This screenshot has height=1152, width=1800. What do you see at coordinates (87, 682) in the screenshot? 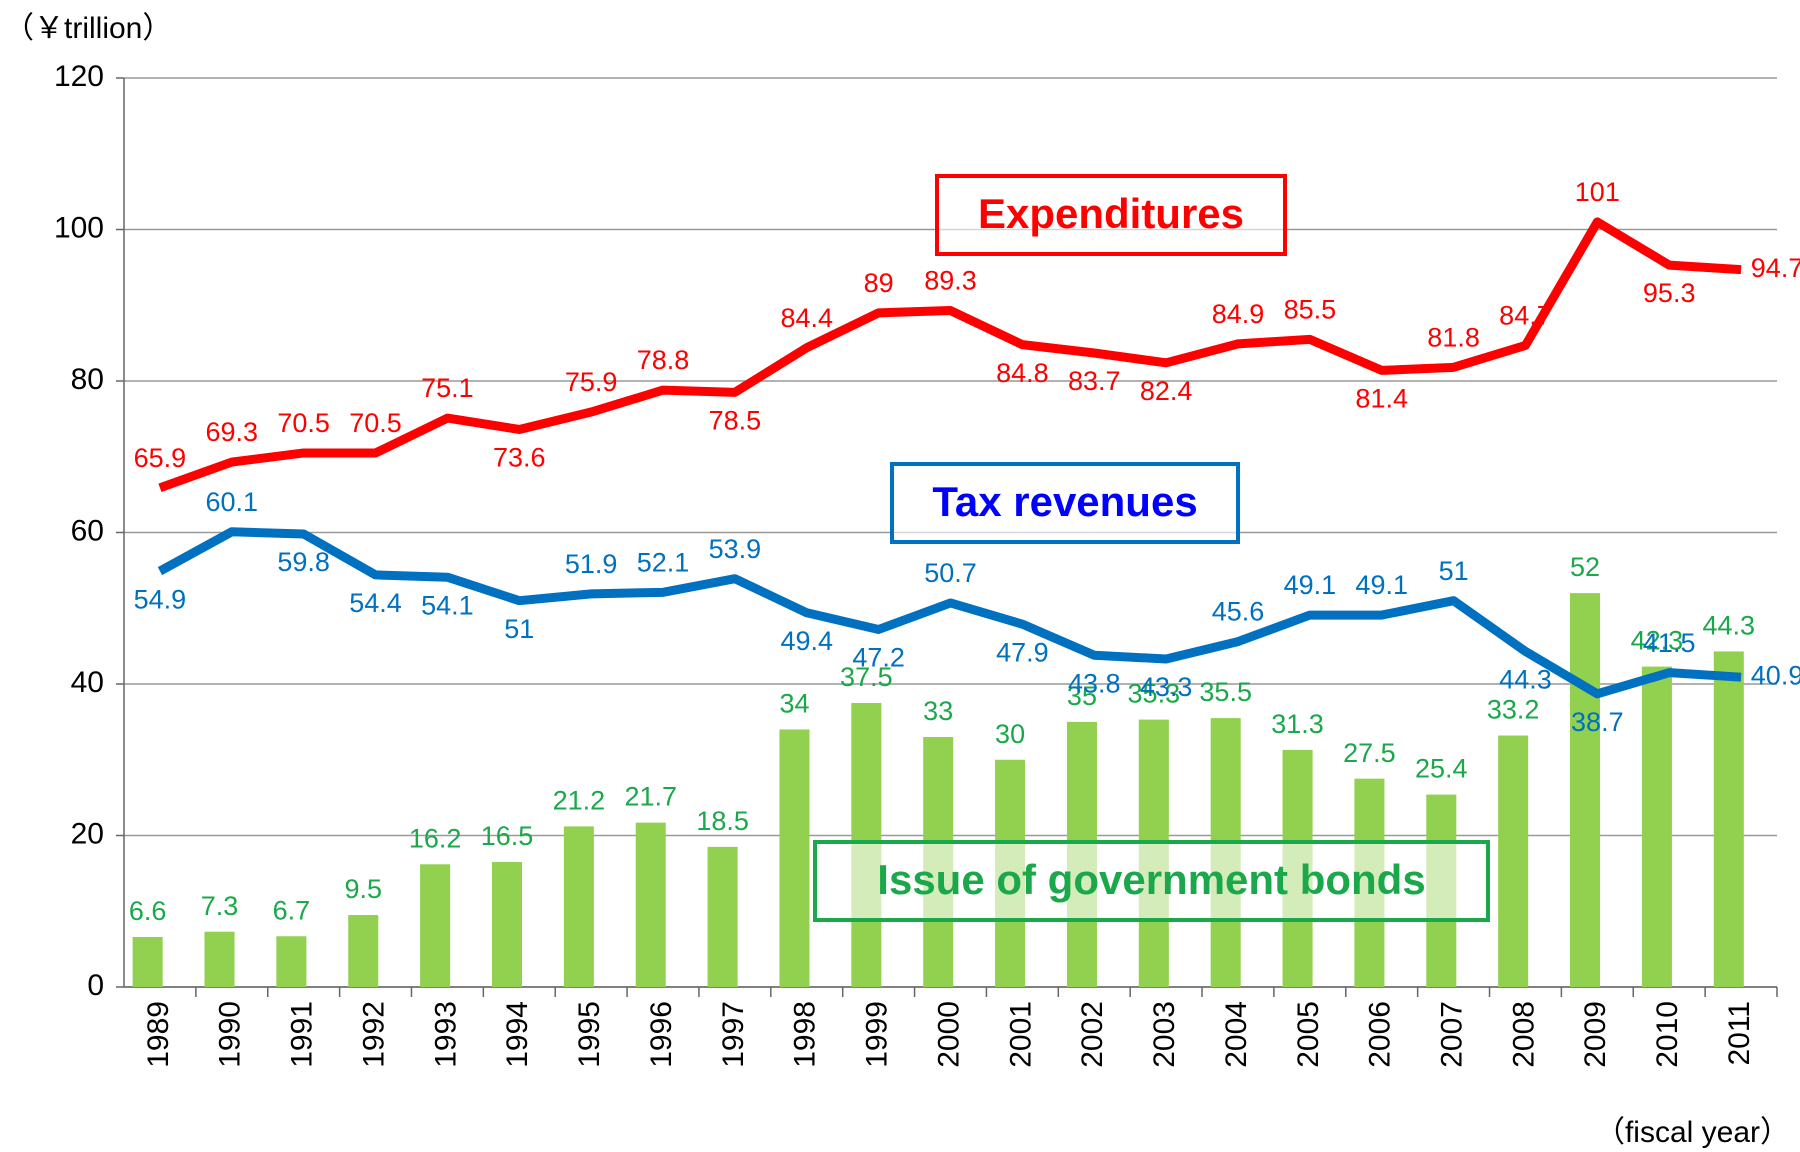
I see `y-tick-label: 40` at bounding box center [87, 682].